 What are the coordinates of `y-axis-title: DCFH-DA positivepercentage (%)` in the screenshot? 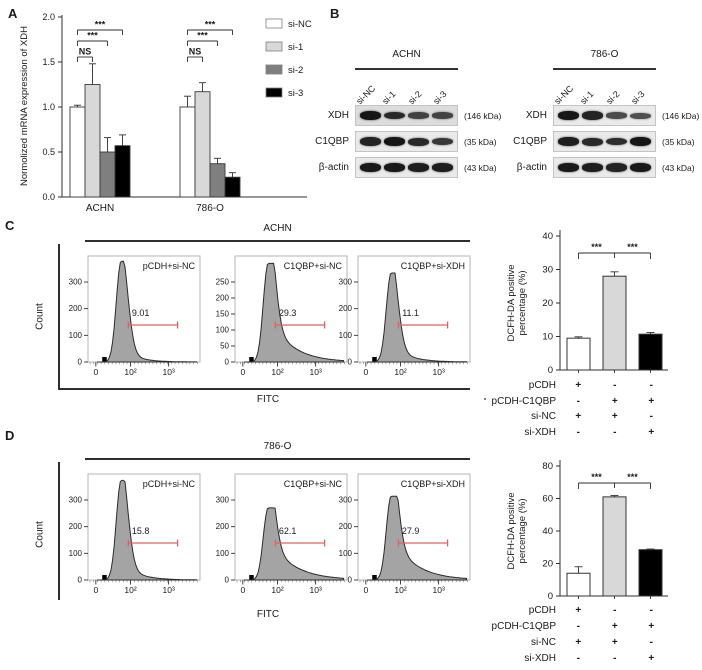 It's located at (517, 302).